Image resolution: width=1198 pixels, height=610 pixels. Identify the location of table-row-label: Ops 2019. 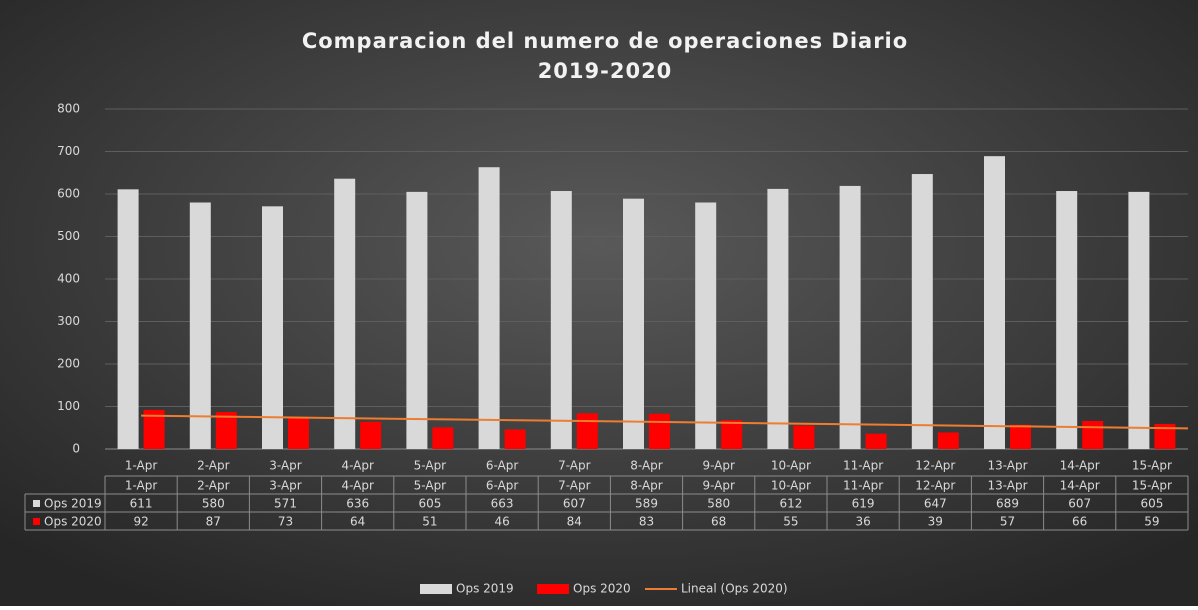
(73, 504).